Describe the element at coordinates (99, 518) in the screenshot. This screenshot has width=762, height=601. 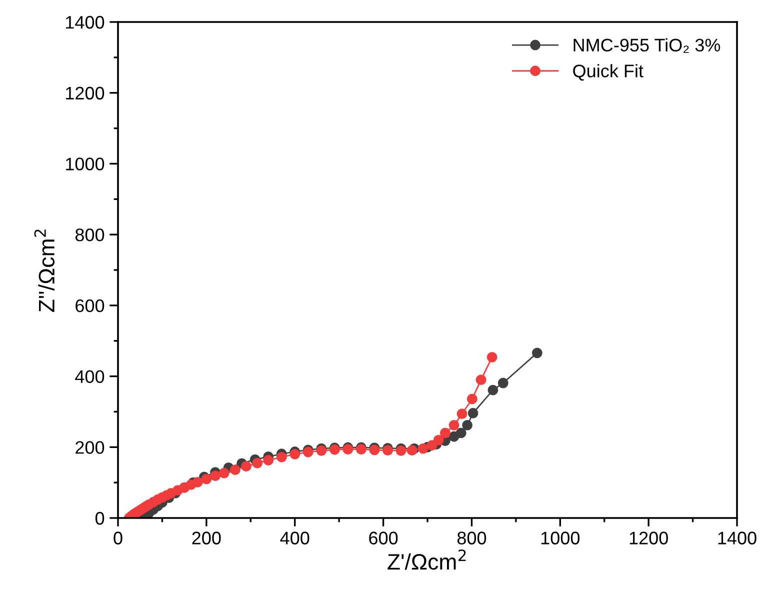
I see `y-tick-label: 0` at that location.